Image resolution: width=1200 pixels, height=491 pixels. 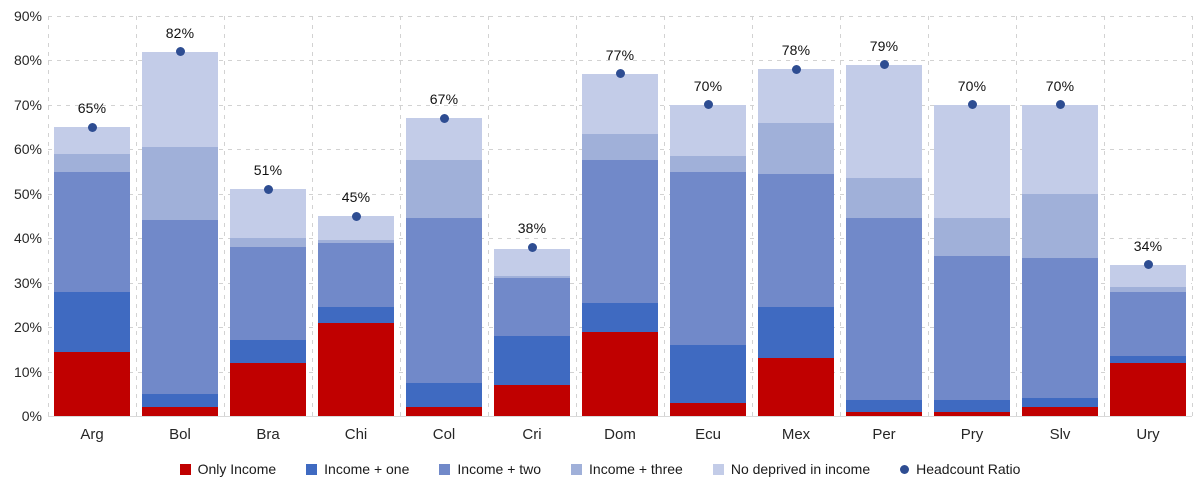 I want to click on bar-segment-chi-only-income, so click(x=356, y=369).